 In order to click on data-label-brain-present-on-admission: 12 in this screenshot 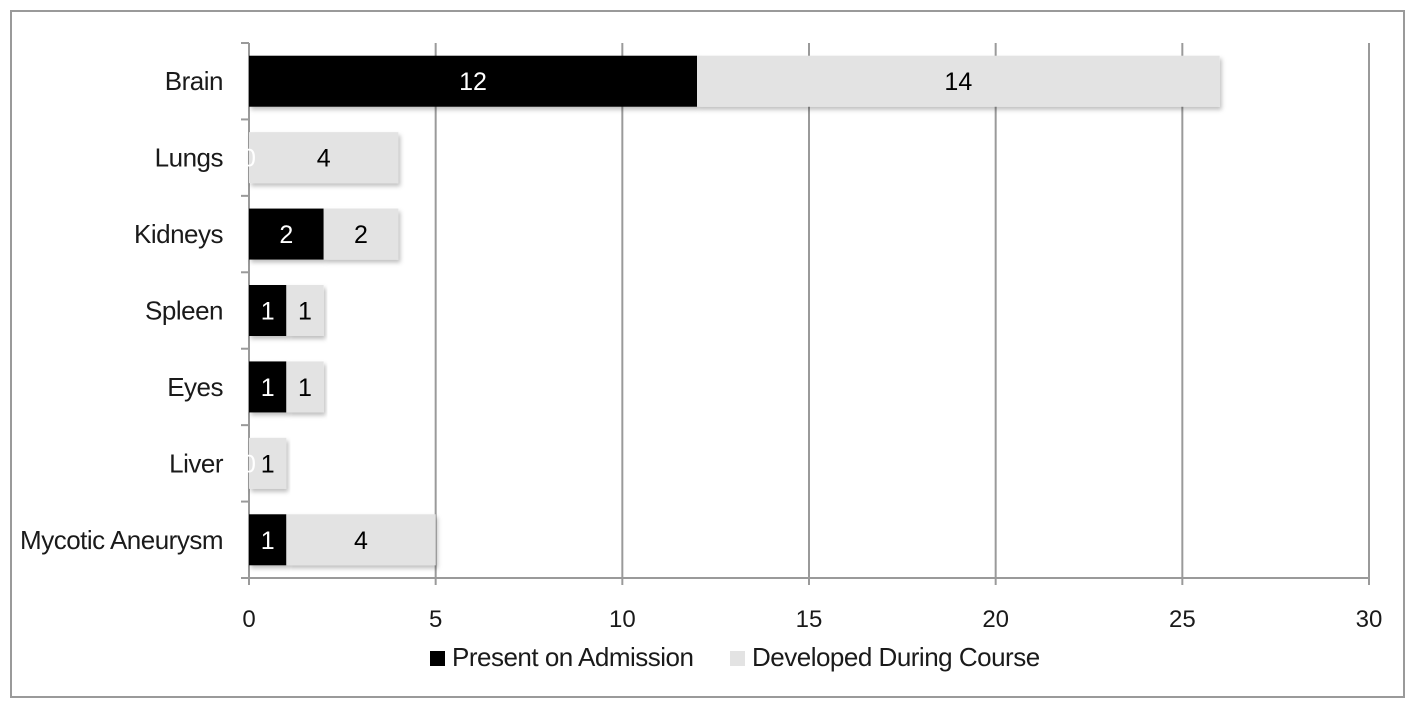, I will do `click(473, 82)`.